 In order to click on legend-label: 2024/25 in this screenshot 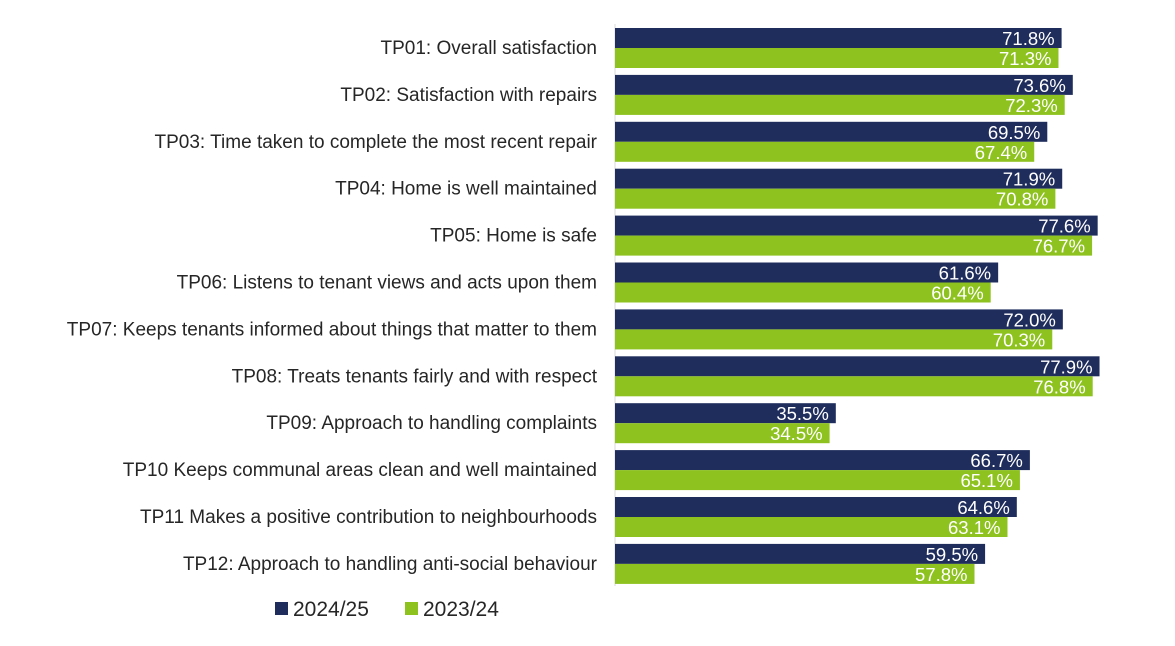, I will do `click(331, 609)`.